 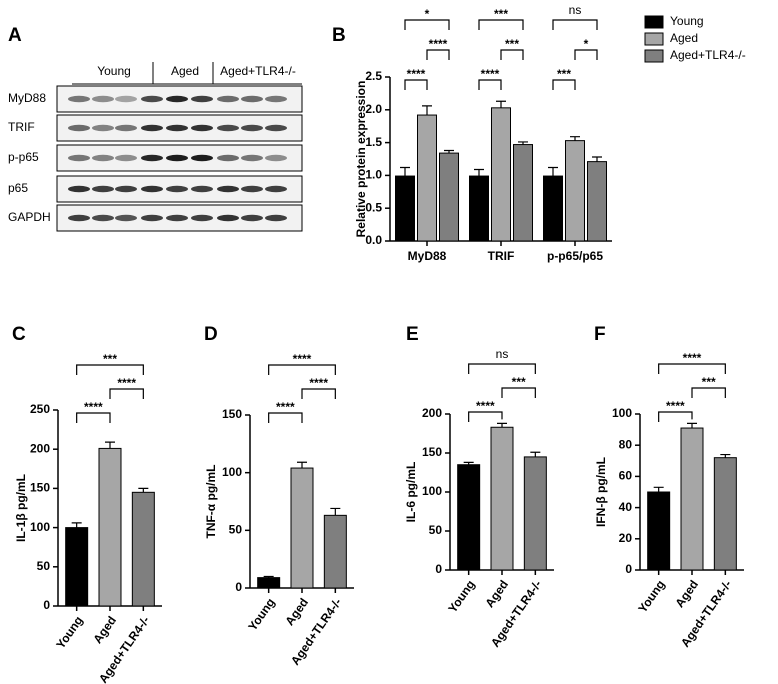 What do you see at coordinates (232, 414) in the screenshot?
I see `y-tick-label: 150` at bounding box center [232, 414].